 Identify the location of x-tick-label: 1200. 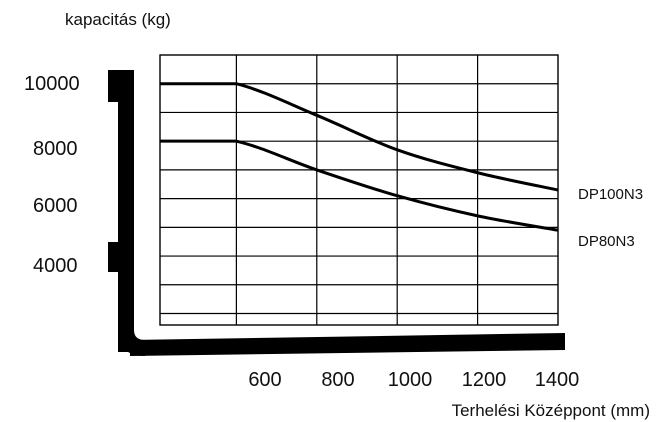
(484, 380).